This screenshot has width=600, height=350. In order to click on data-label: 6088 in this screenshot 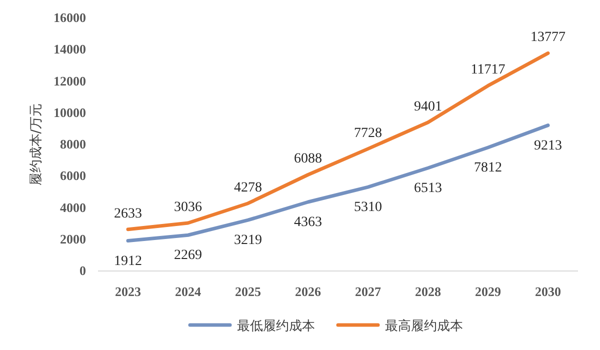, I will do `click(308, 159)`.